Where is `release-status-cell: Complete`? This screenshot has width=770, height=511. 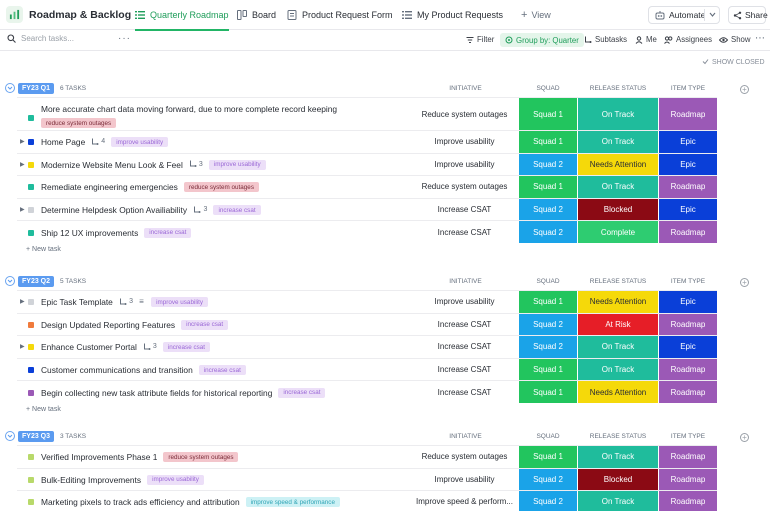 release-status-cell: Complete is located at coordinates (618, 232).